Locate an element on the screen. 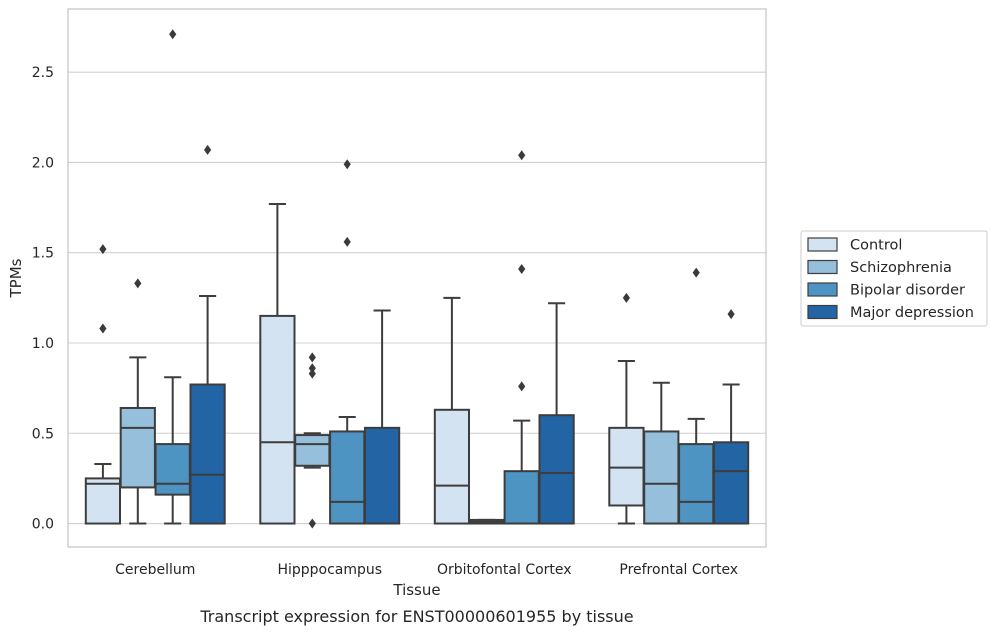 The width and height of the screenshot is (997, 634). y-tick-label-3: 1.5 is located at coordinates (43, 254).